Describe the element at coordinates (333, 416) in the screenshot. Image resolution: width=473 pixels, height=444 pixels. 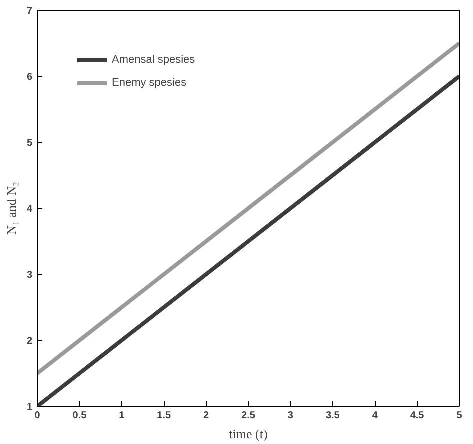
I see `x-tick-label: 3.5` at that location.